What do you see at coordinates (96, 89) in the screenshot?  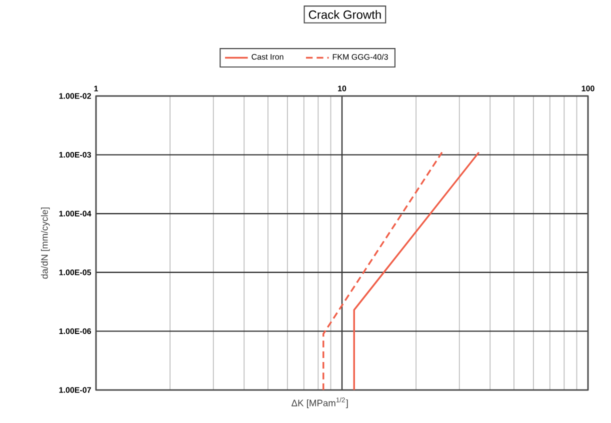 I see `x-tick-label: 1` at bounding box center [96, 89].